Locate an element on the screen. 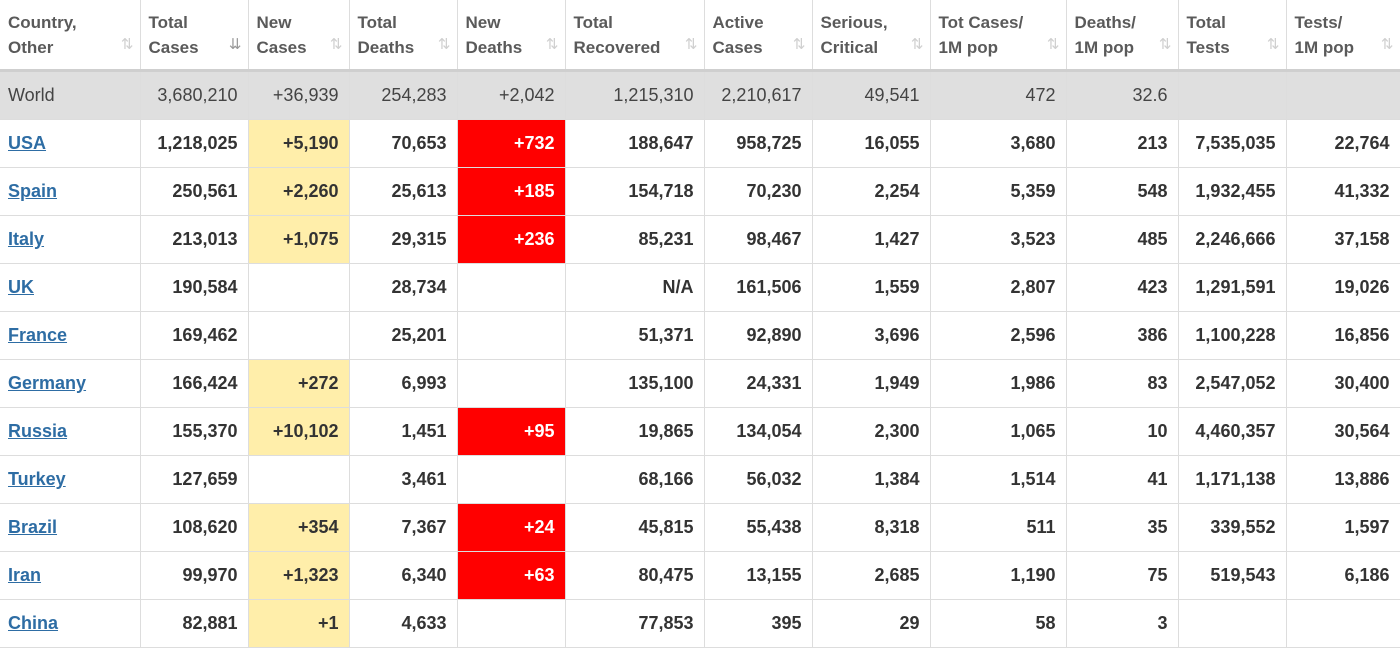  cell-total-deaths: 6,340 is located at coordinates (403, 575).